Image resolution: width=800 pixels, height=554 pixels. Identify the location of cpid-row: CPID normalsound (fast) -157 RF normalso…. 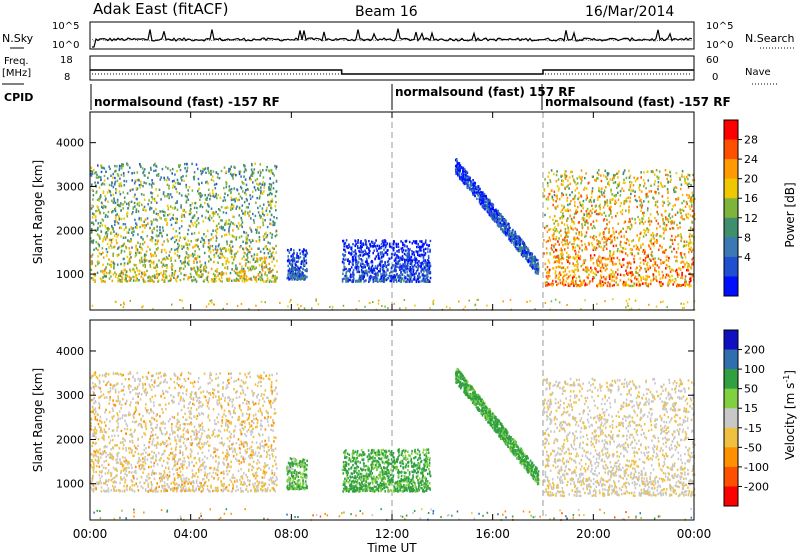
(366, 96).